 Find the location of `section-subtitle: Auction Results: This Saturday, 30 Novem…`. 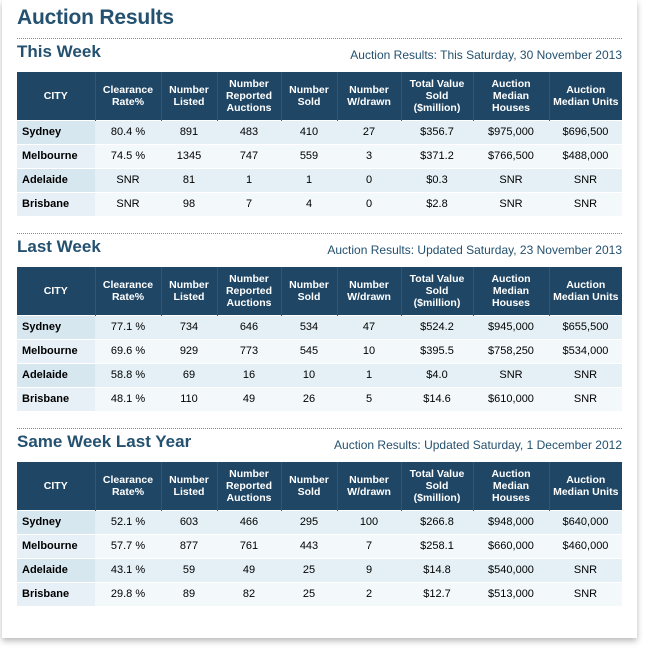

section-subtitle: Auction Results: This Saturday, 30 Novem… is located at coordinates (486, 55).